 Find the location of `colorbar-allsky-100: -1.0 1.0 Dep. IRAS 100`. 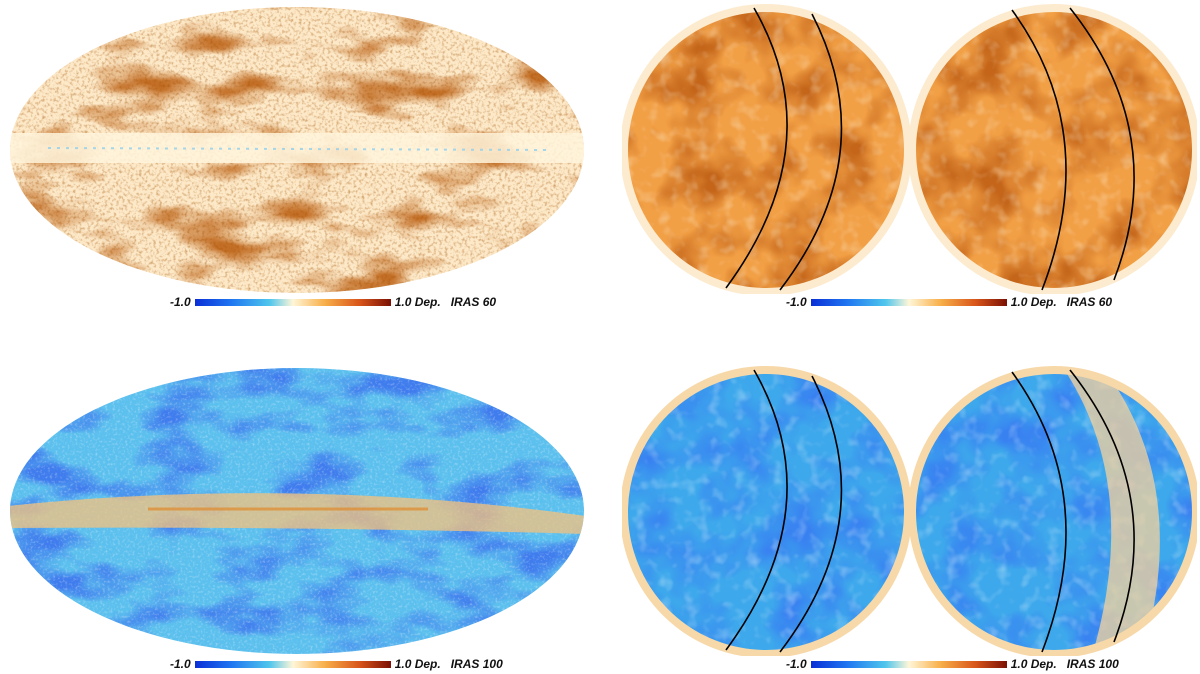

colorbar-allsky-100: -1.0 1.0 Dep. IRAS 100 is located at coordinates (336, 664).